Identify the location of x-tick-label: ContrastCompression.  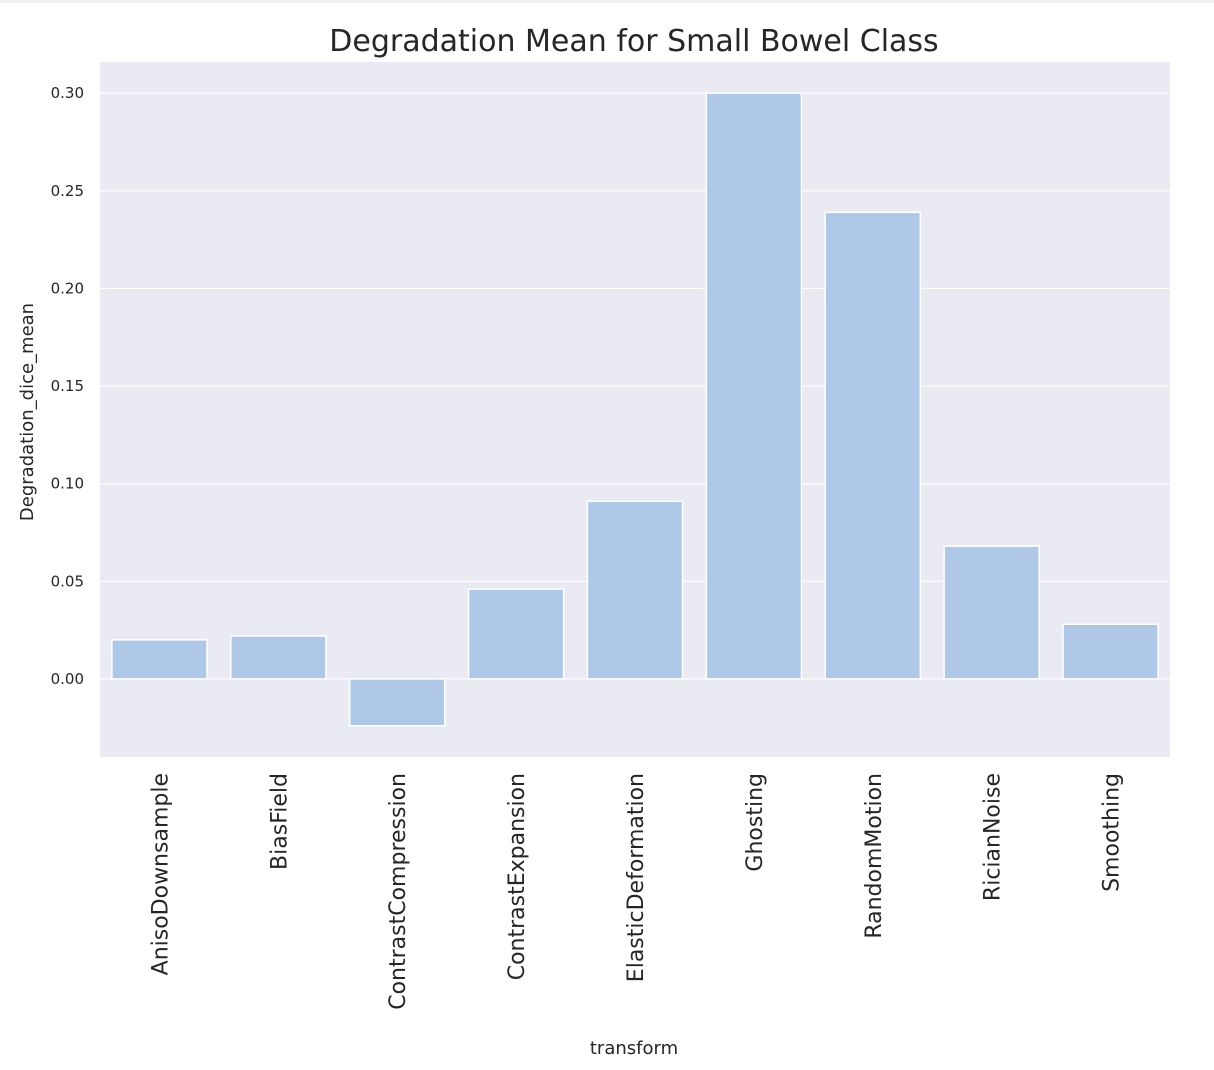
(398, 891).